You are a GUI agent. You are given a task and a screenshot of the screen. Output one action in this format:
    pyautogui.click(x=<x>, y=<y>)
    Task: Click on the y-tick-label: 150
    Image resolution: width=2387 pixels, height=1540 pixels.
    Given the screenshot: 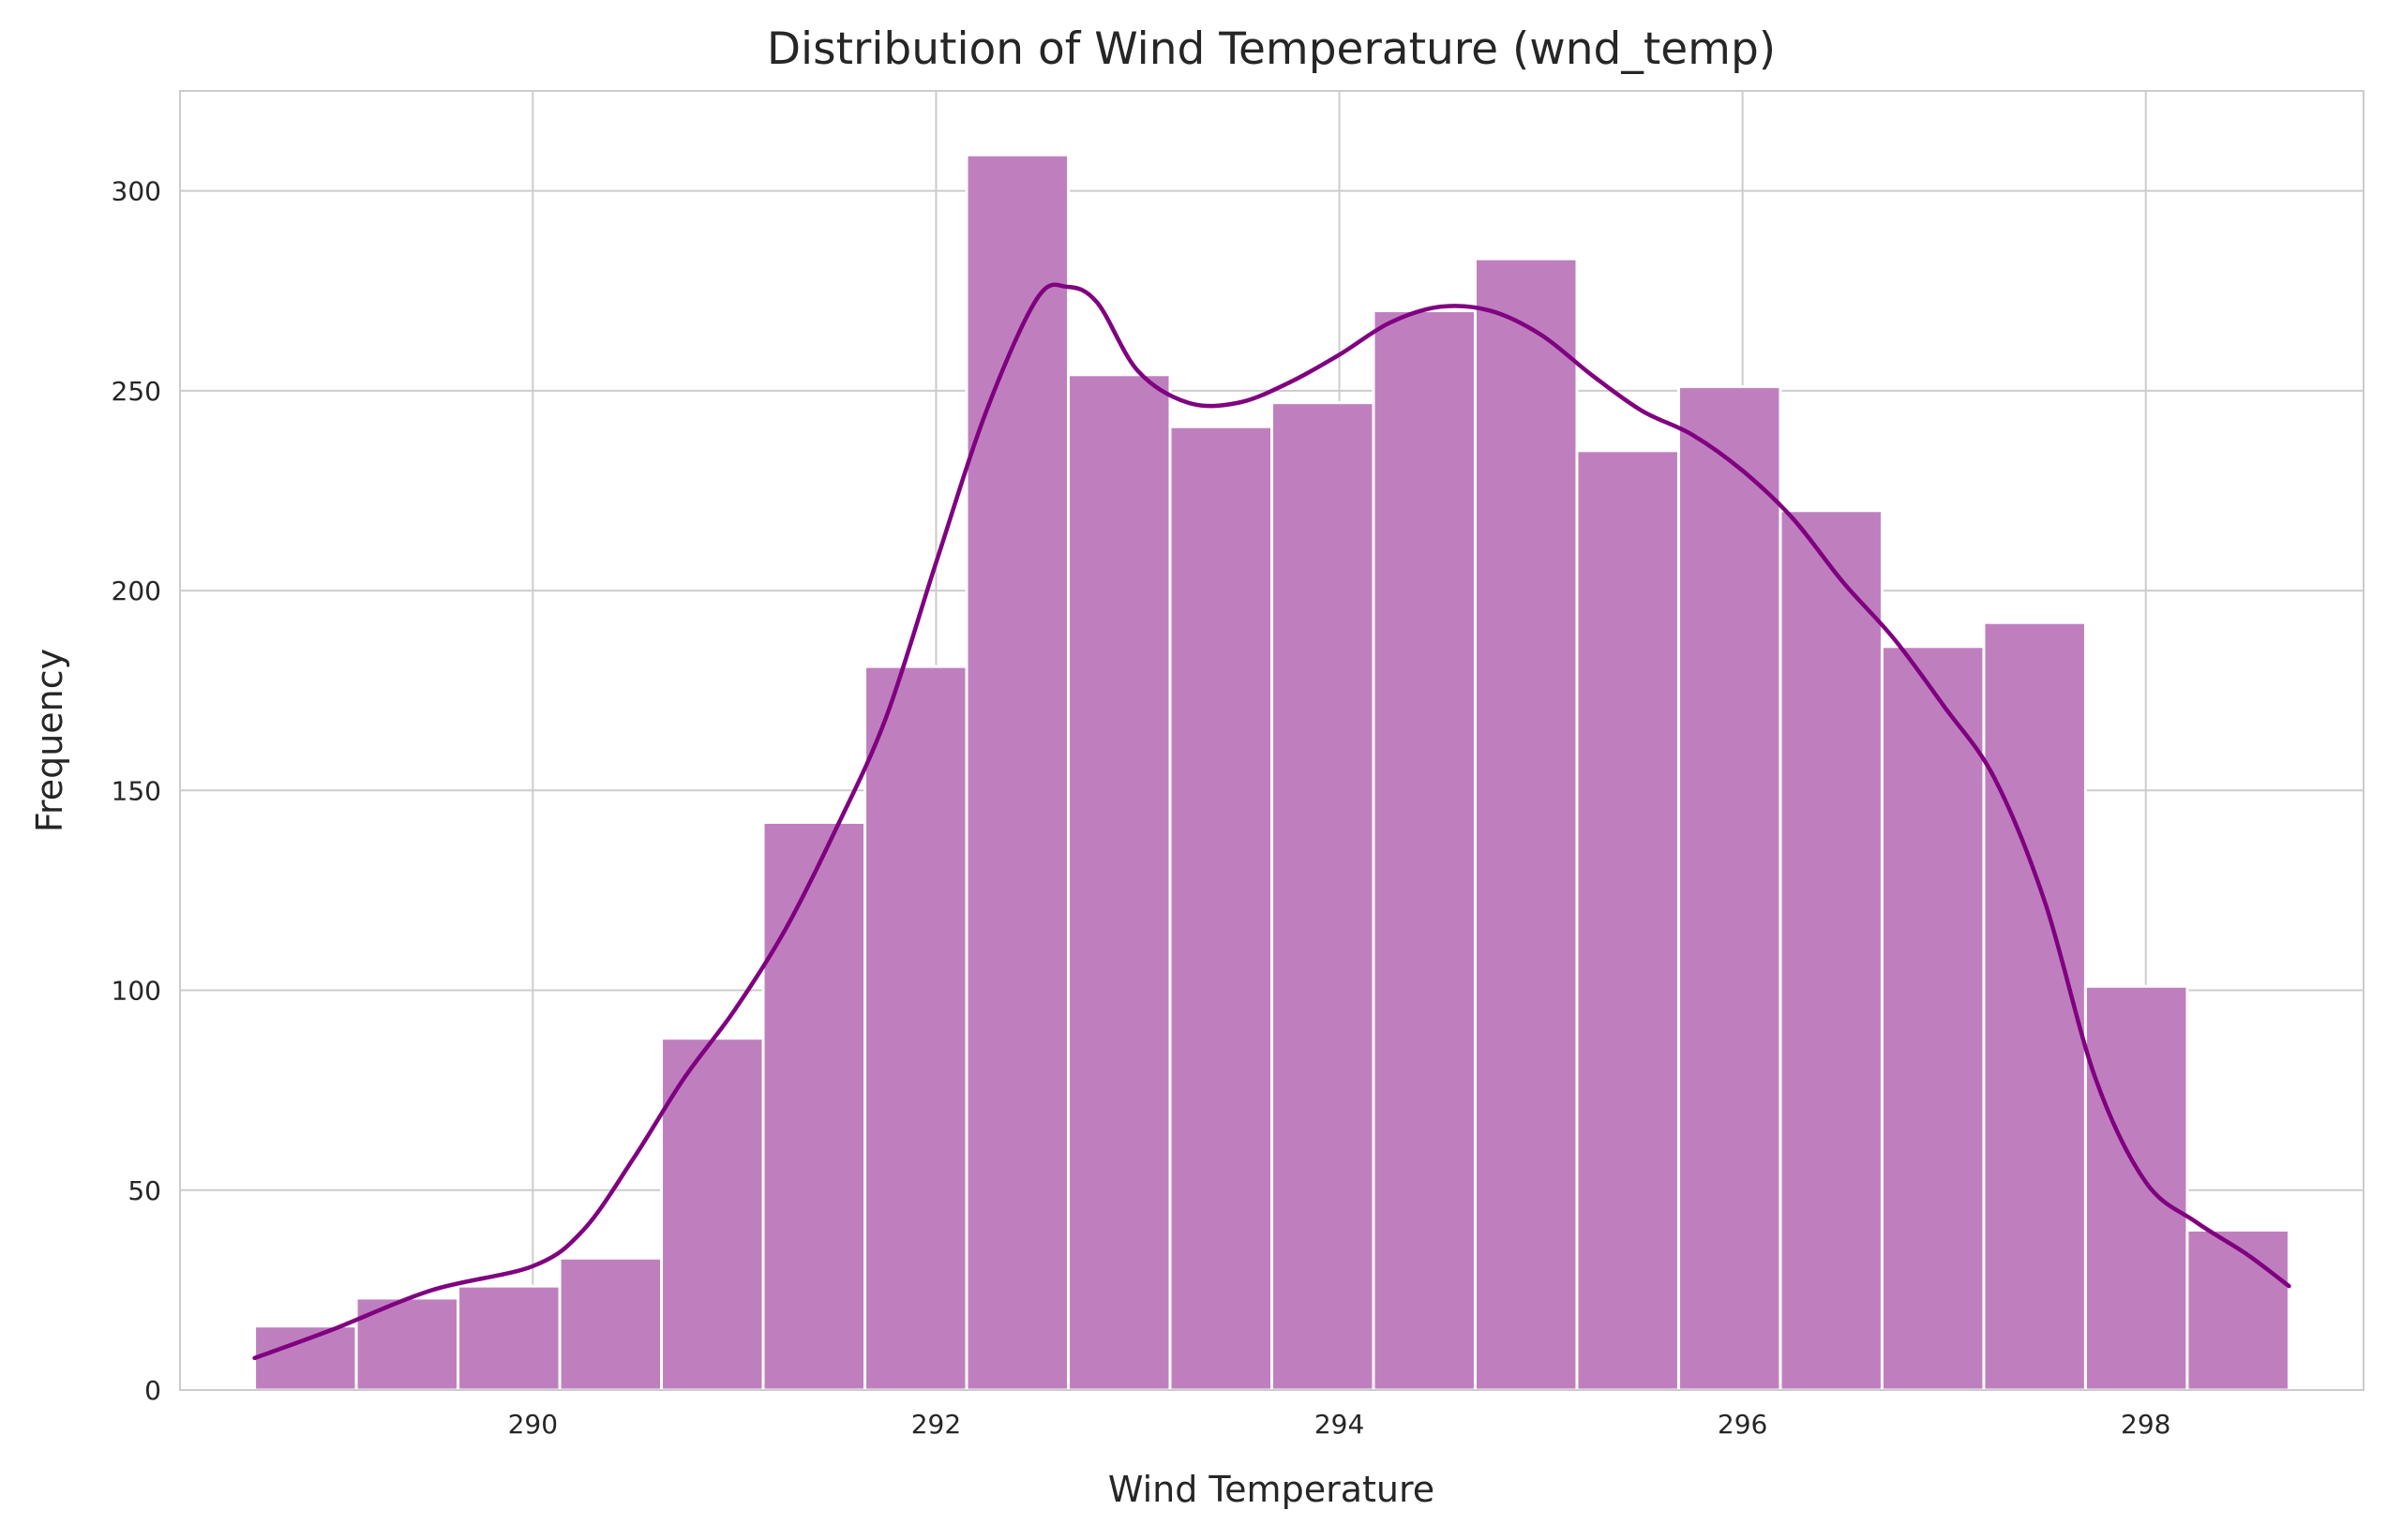 What is the action you would take?
    pyautogui.click(x=136, y=790)
    